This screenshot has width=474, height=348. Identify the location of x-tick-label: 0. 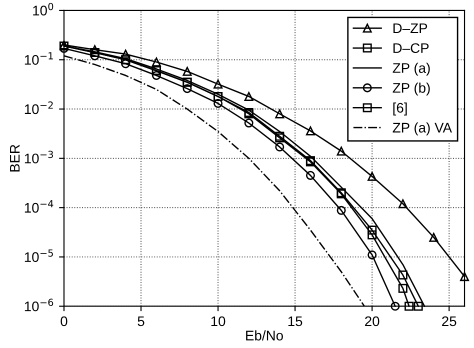
(64, 321).